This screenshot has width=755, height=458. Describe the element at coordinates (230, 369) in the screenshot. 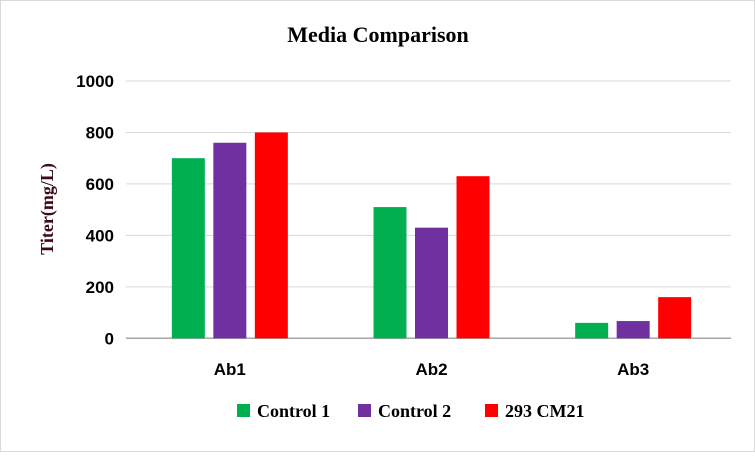

I see `x-tick-label: Ab1` at that location.